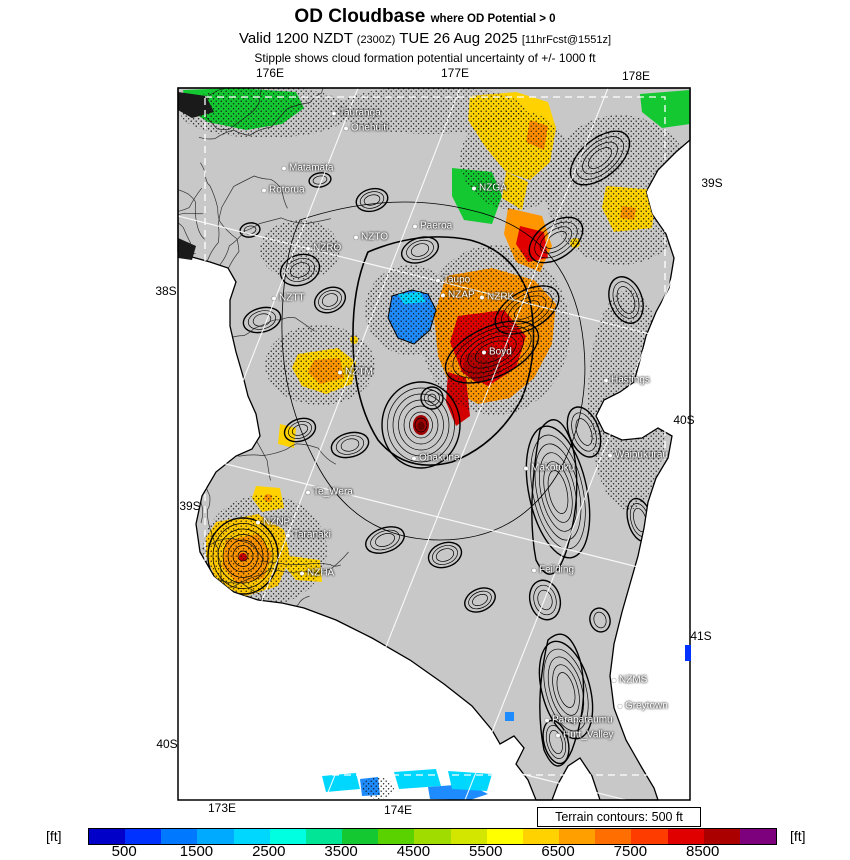  I want to click on valid-zulu: (2300Z), so click(376, 39).